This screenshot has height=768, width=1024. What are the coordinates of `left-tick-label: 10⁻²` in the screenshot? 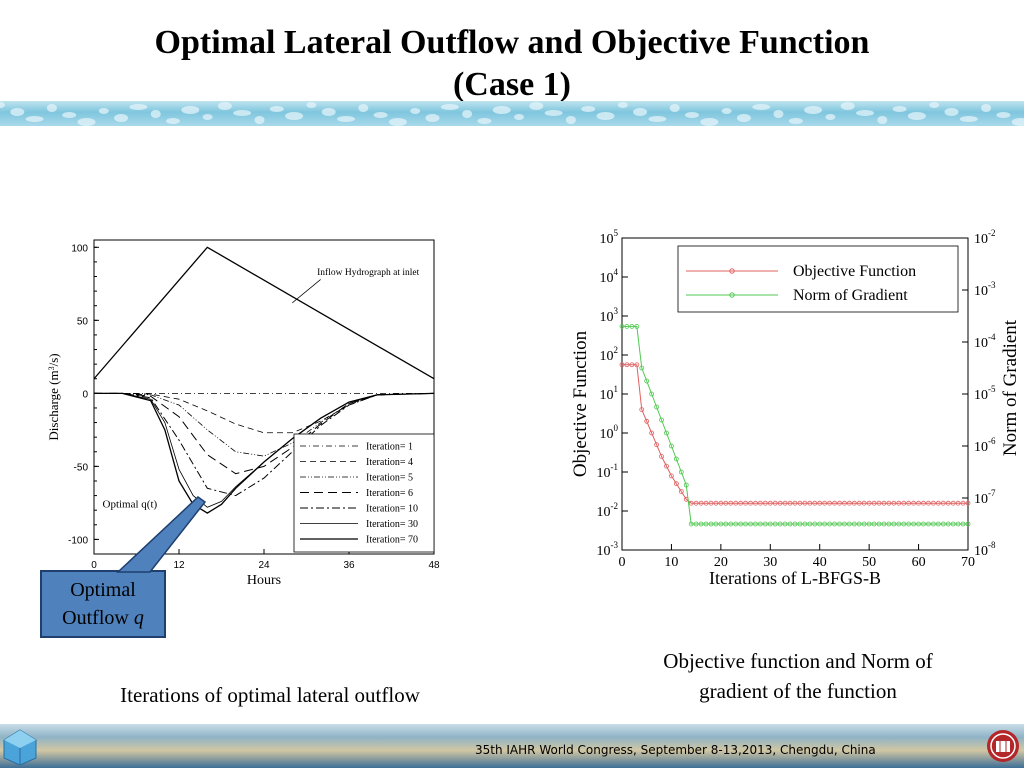 It's located at (608, 510).